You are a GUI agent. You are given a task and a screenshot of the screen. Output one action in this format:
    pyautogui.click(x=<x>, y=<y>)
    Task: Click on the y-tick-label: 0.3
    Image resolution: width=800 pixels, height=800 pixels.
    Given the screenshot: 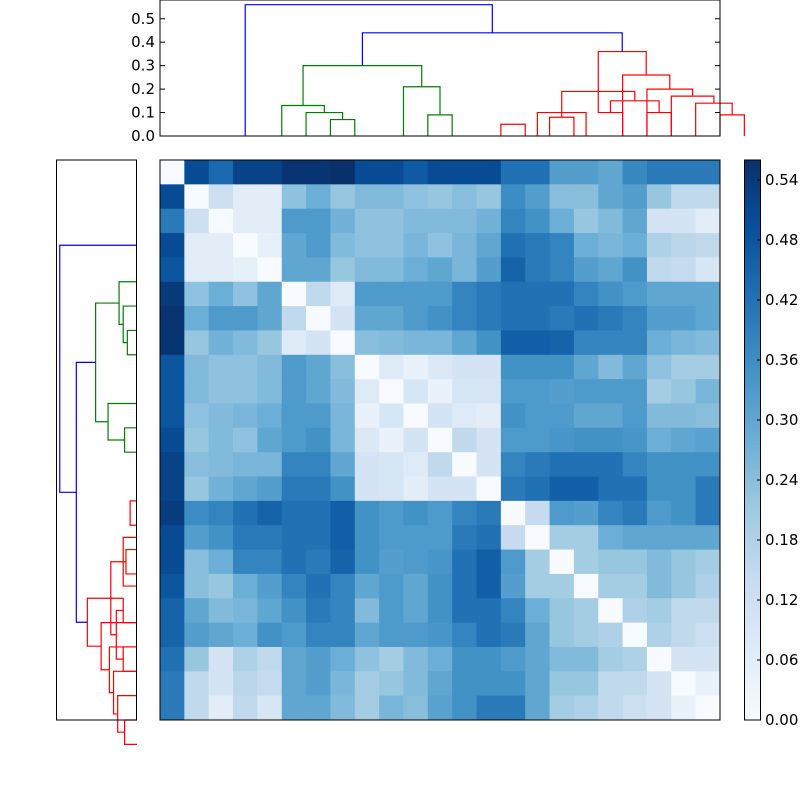 What is the action you would take?
    pyautogui.click(x=143, y=66)
    